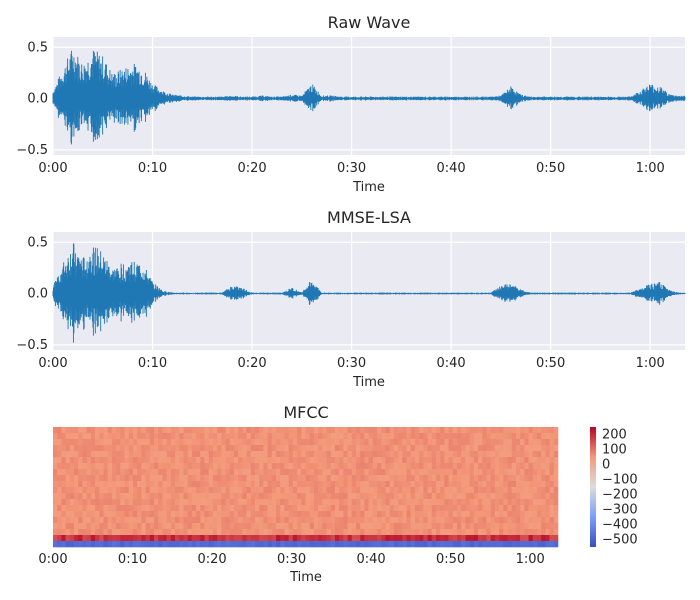 This screenshot has width=700, height=600. What do you see at coordinates (37, 99) in the screenshot?
I see `y-tick-label: 0.0` at bounding box center [37, 99].